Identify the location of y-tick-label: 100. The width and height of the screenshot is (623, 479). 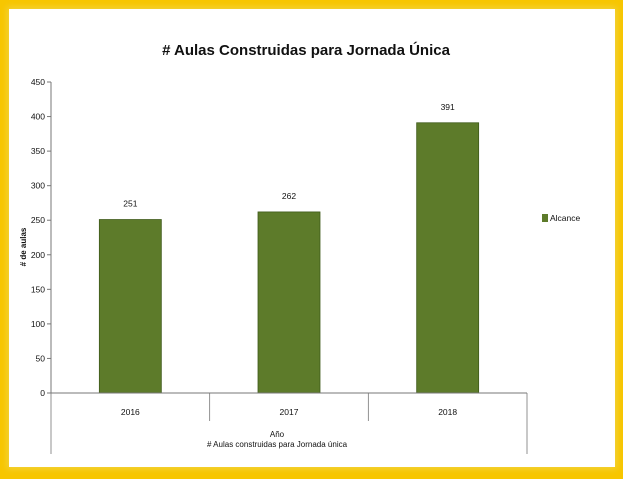
(38, 324).